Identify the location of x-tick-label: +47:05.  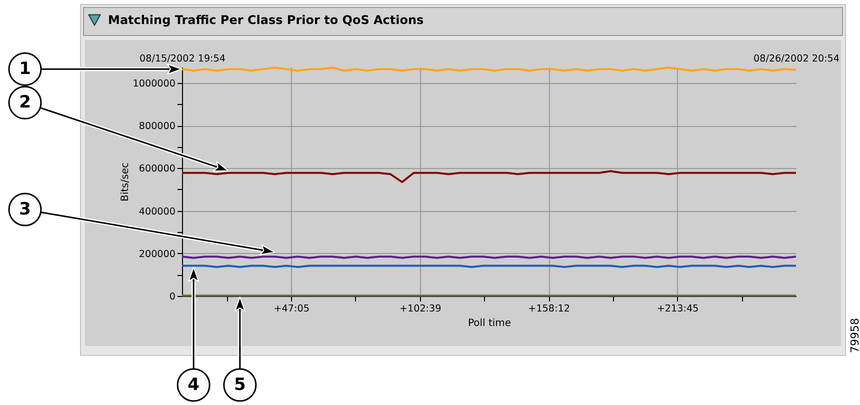
(292, 309).